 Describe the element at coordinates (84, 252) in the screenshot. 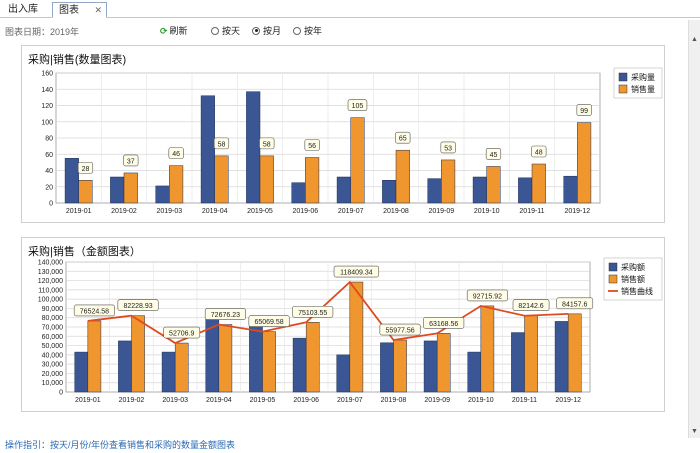

I see `amount-chart-title: 采购|销售（金额图表）` at that location.